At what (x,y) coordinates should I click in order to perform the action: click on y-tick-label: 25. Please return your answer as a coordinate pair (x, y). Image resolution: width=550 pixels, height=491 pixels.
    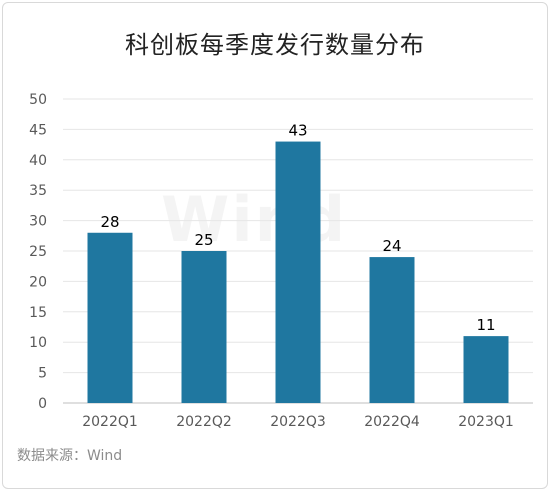
    Looking at the image, I should click on (38, 252).